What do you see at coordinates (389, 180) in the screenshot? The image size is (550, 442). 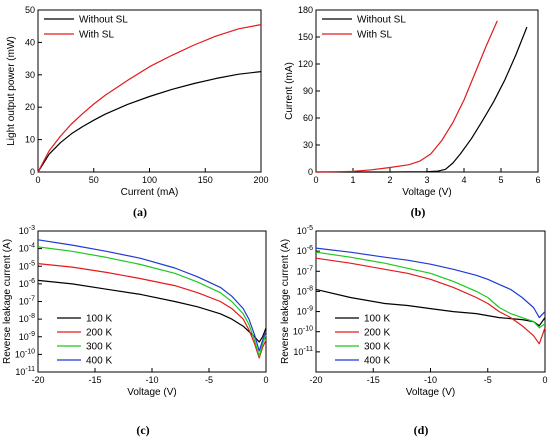 I see `x-tick-label: 2` at bounding box center [389, 180].